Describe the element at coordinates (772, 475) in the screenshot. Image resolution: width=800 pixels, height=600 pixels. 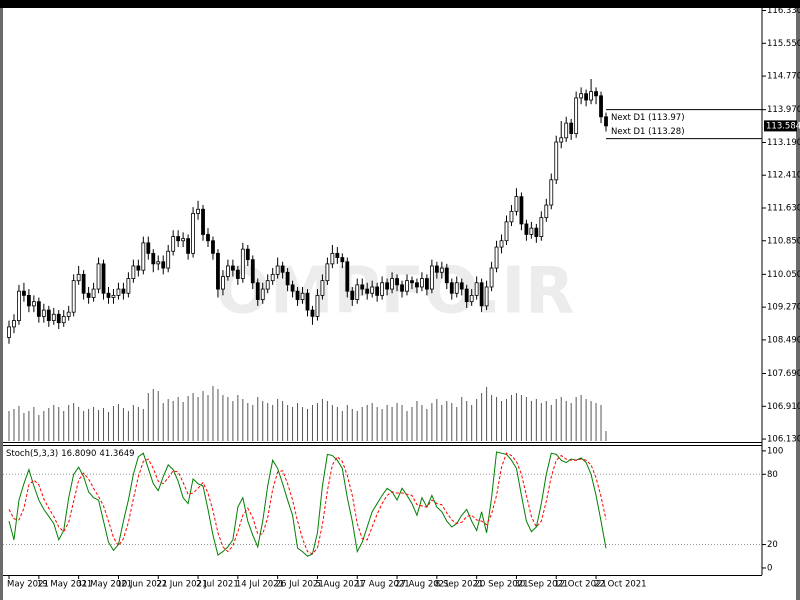
I see `y-tick-label: 80` at that location.